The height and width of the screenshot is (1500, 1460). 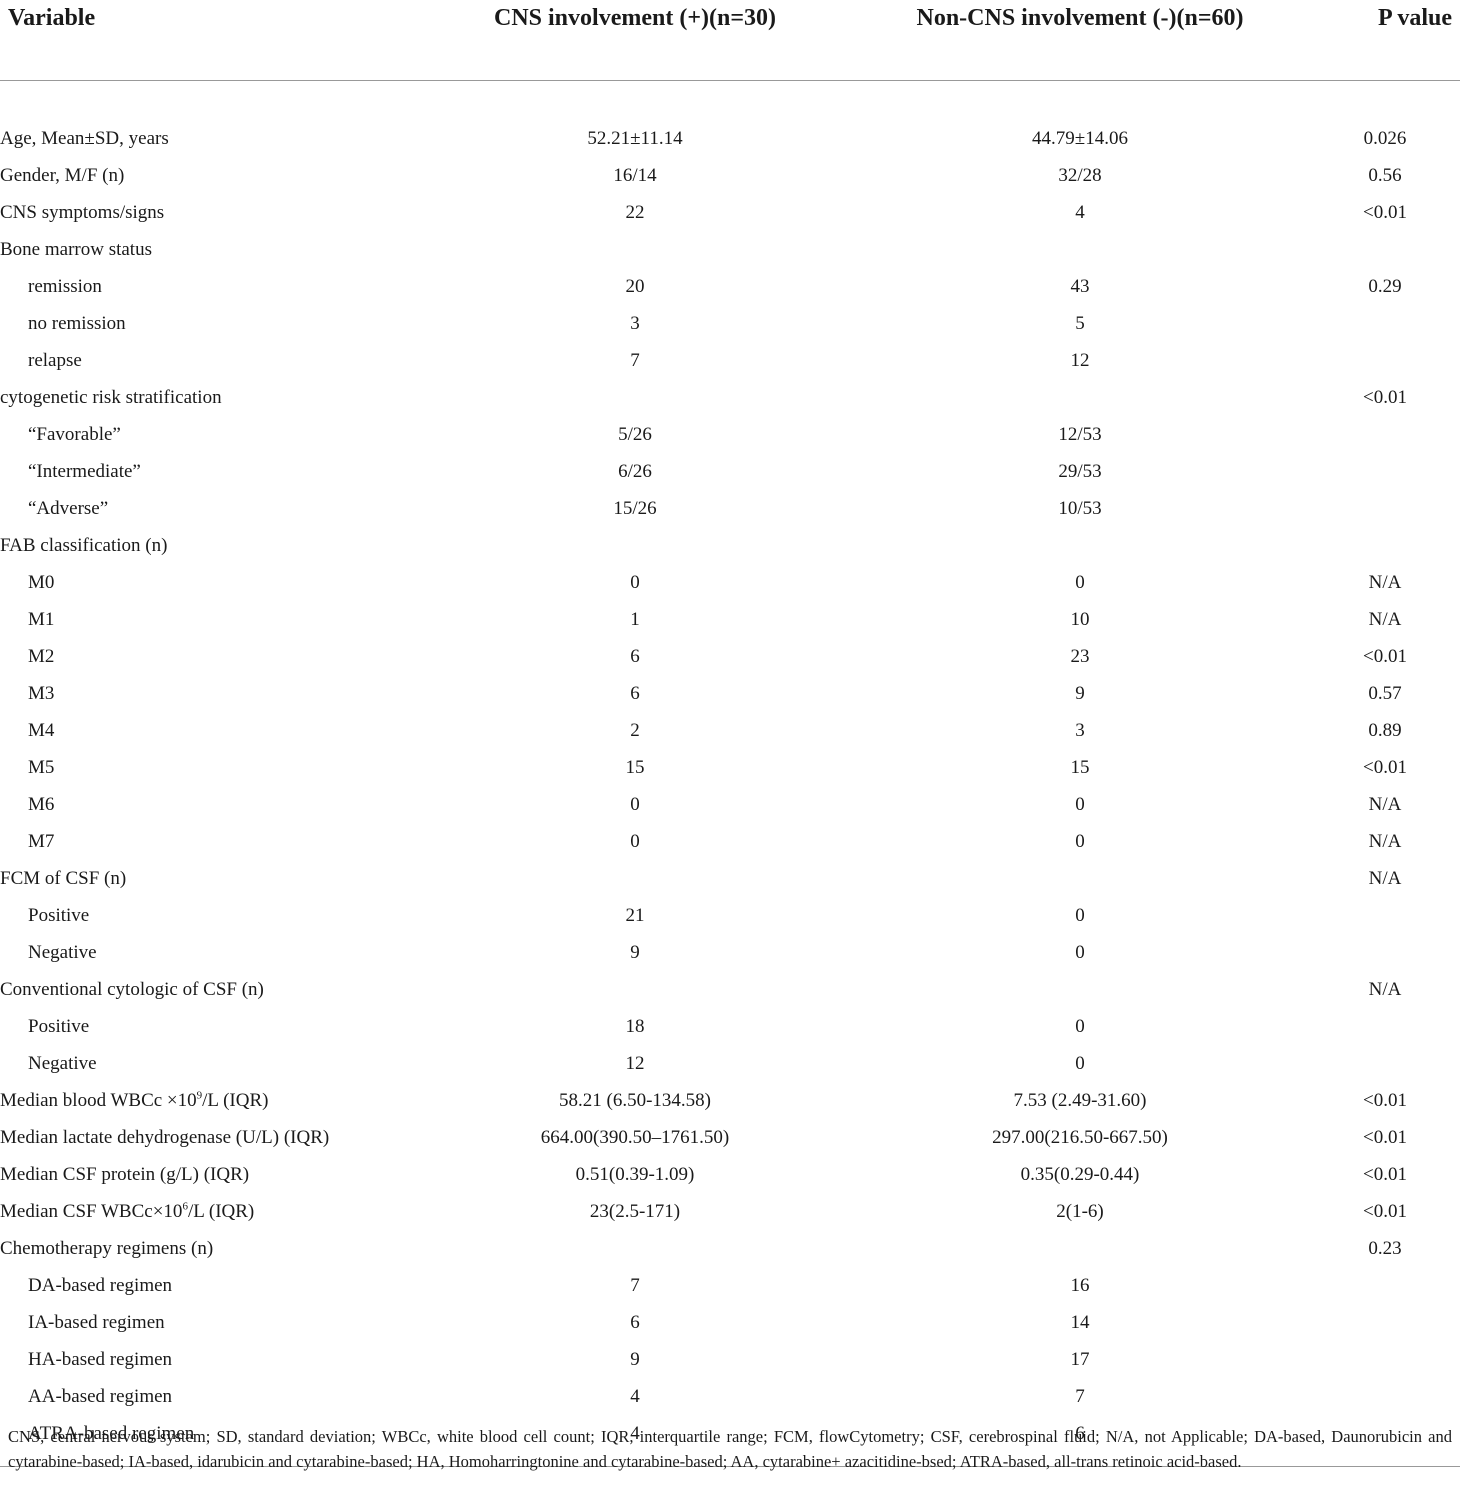 What do you see at coordinates (635, 434) in the screenshot?
I see `row-cns-value: 5/26` at bounding box center [635, 434].